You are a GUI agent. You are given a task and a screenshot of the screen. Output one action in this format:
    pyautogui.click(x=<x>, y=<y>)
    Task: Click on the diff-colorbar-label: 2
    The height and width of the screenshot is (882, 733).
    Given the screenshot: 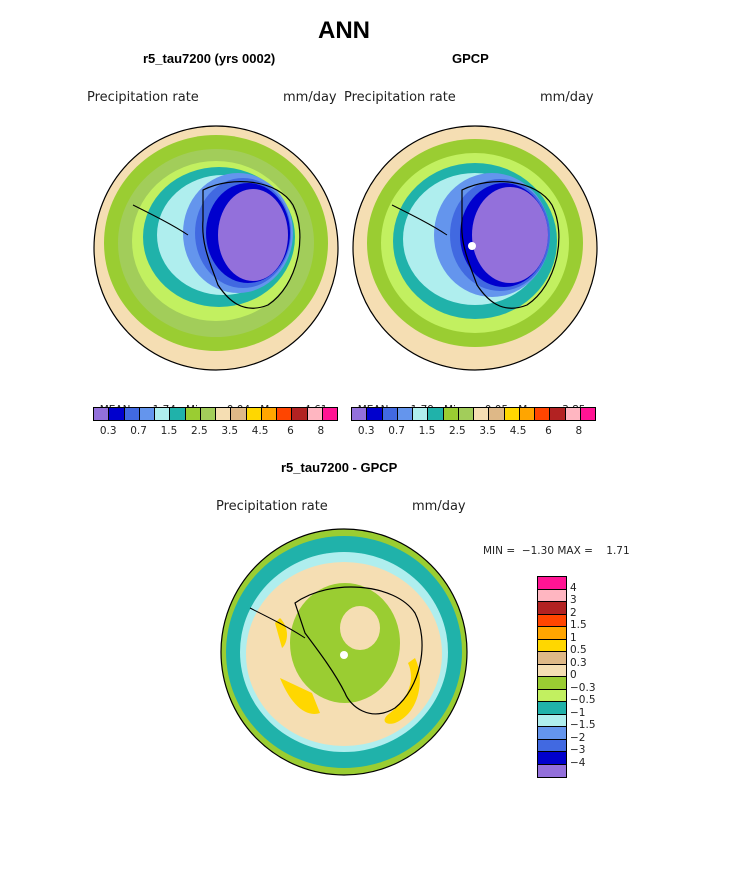 What is the action you would take?
    pyautogui.click(x=573, y=612)
    